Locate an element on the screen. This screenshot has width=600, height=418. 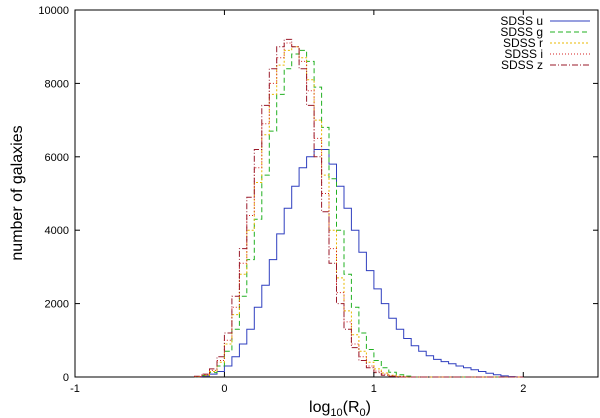
y-tick-label: 8000 is located at coordinates (57, 84).